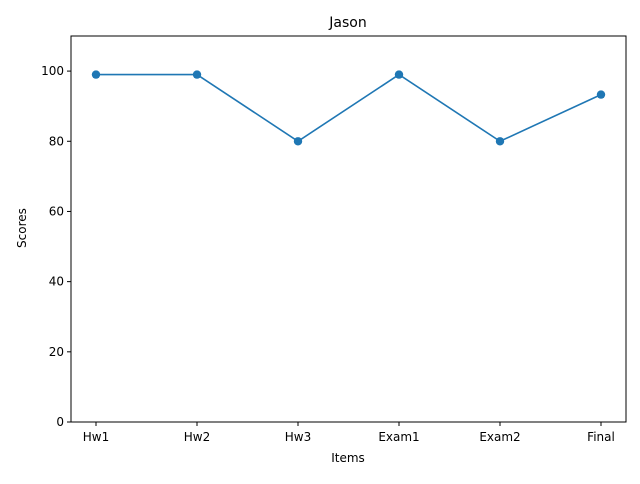  What do you see at coordinates (56, 352) in the screenshot?
I see `y-tick-label: 20` at bounding box center [56, 352].